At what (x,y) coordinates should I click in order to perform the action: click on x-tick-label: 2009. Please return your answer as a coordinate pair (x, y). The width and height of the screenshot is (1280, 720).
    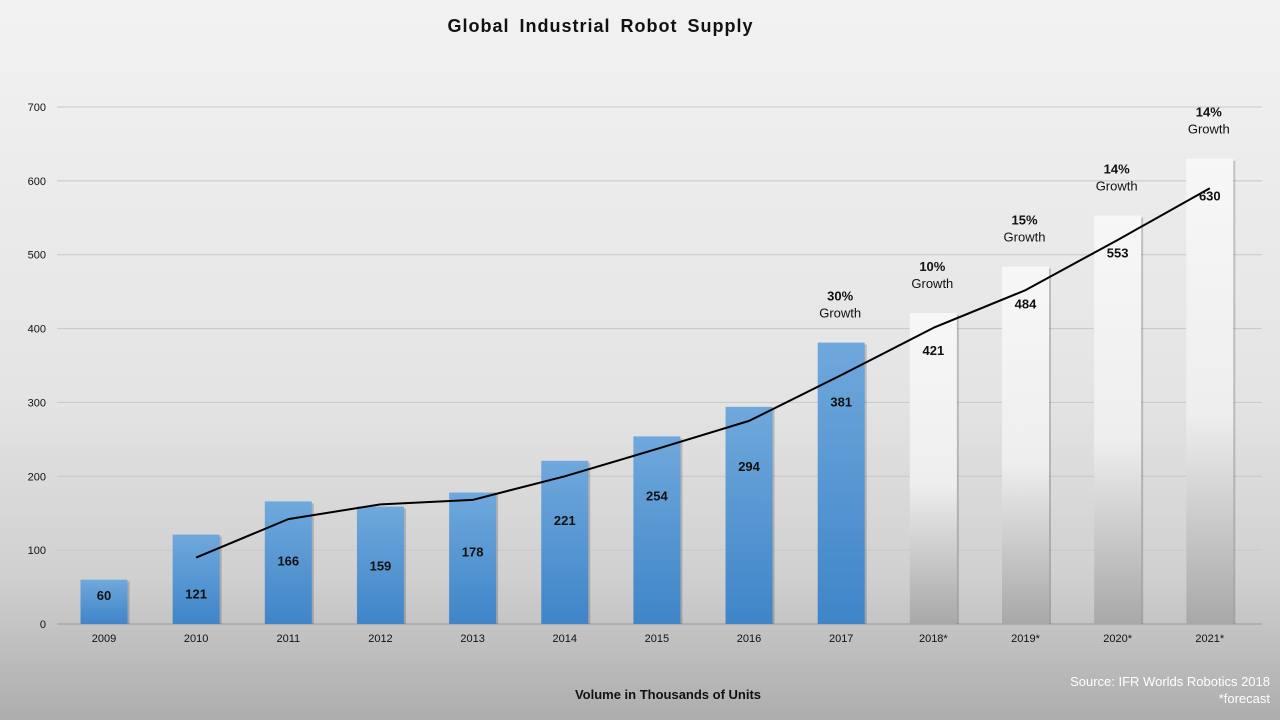
    Looking at the image, I should click on (104, 639).